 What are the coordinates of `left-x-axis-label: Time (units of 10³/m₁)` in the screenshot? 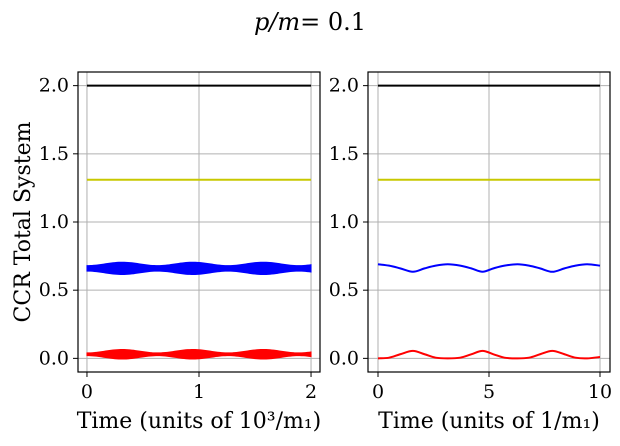 It's located at (199, 421).